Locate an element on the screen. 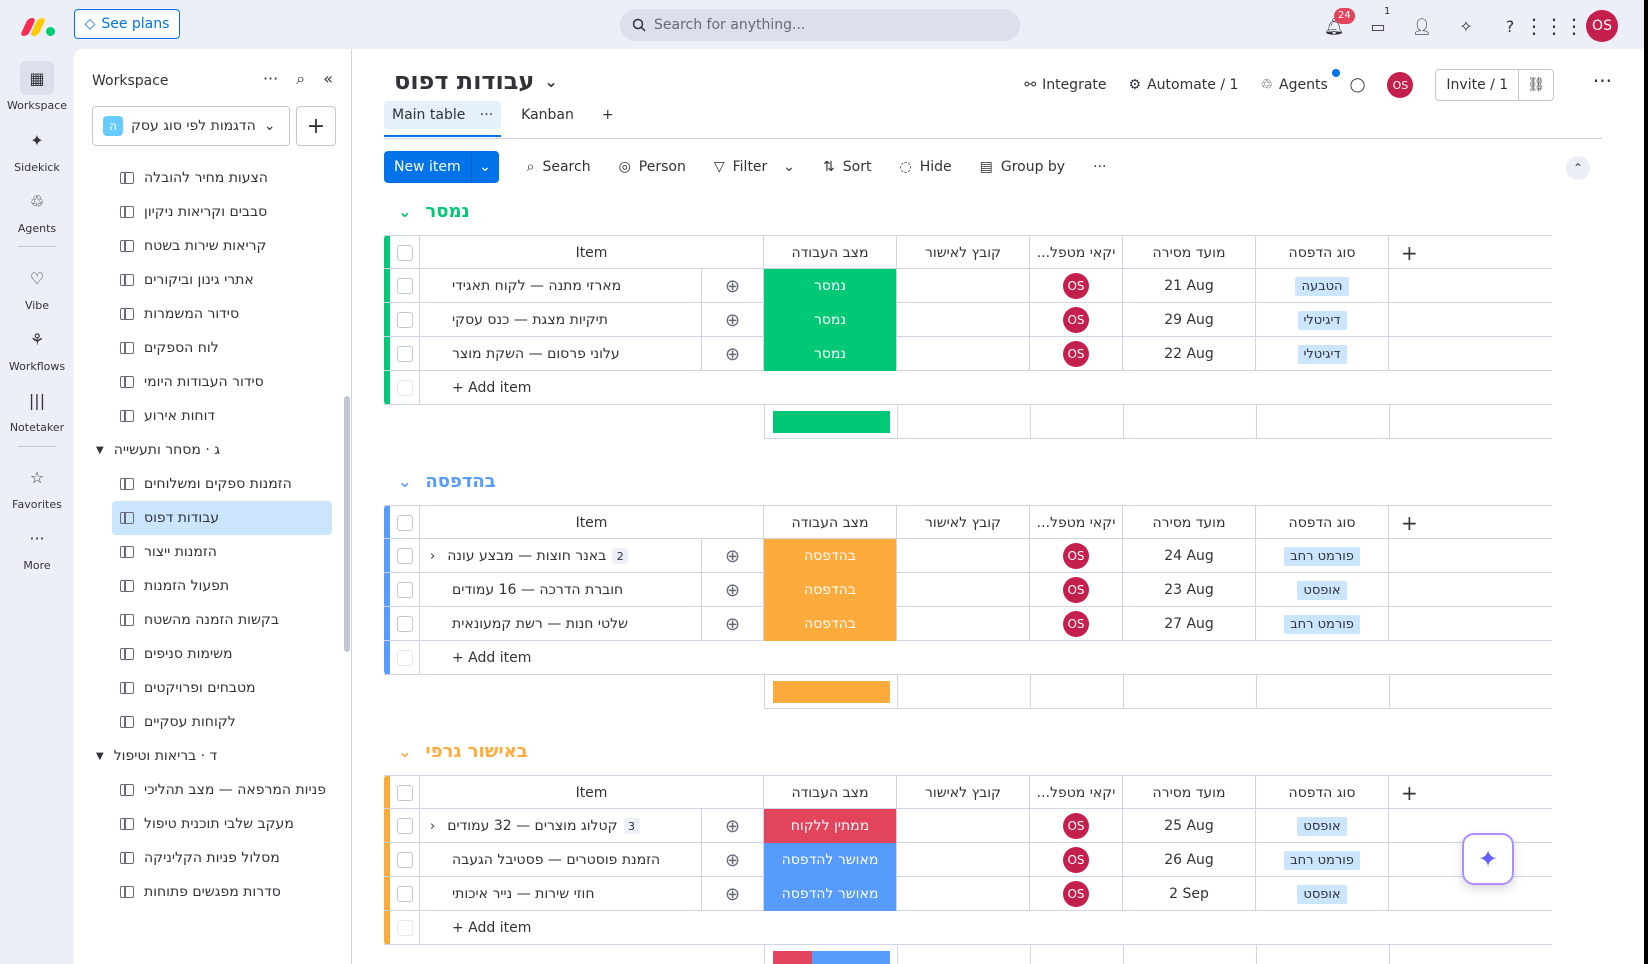  help-icon: ? is located at coordinates (1510, 26).